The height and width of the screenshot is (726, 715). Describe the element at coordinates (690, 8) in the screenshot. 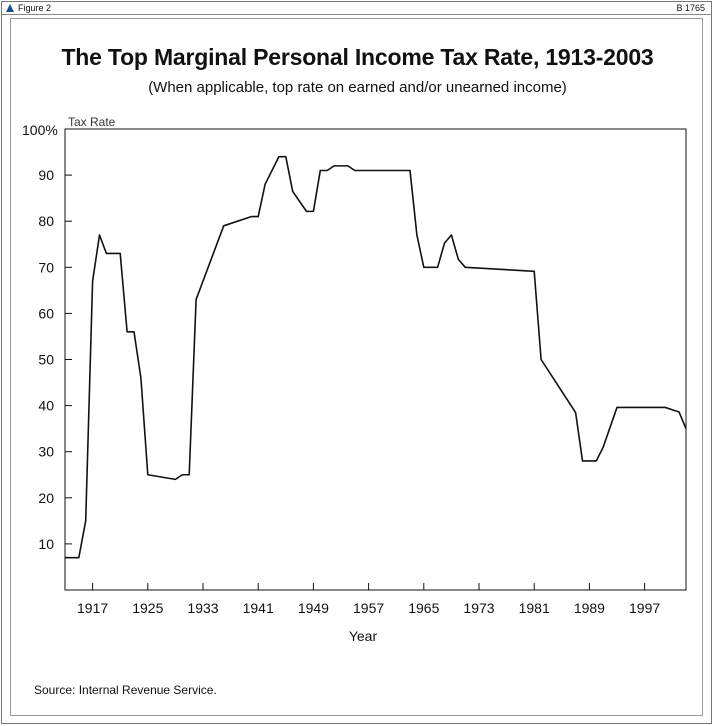

I see `report-code: B 1765` at that location.